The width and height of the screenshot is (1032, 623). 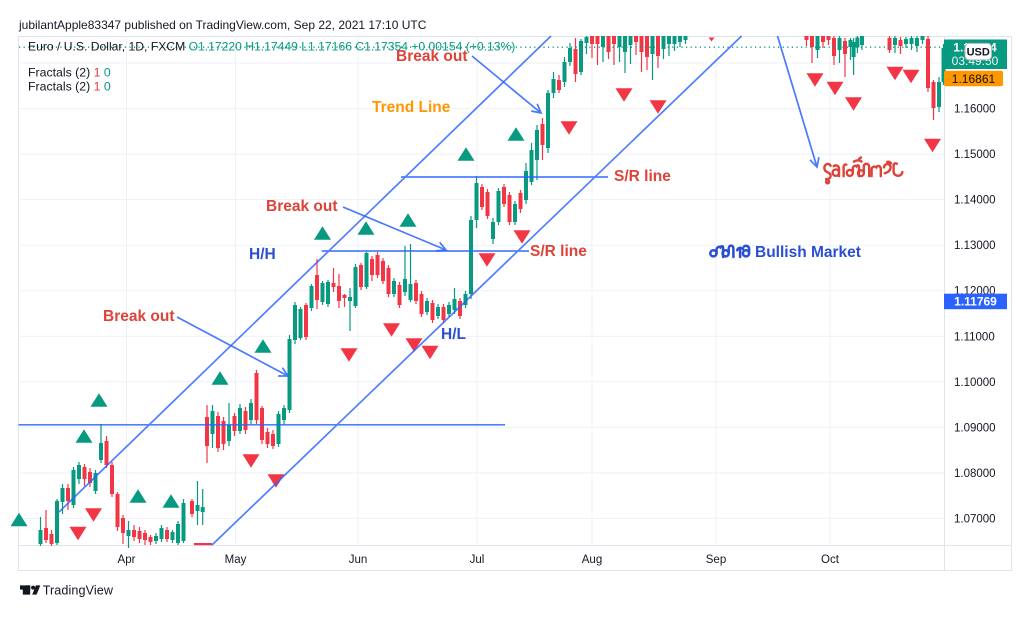 What do you see at coordinates (975, 519) in the screenshot?
I see `svg-text: 1.07000` at bounding box center [975, 519].